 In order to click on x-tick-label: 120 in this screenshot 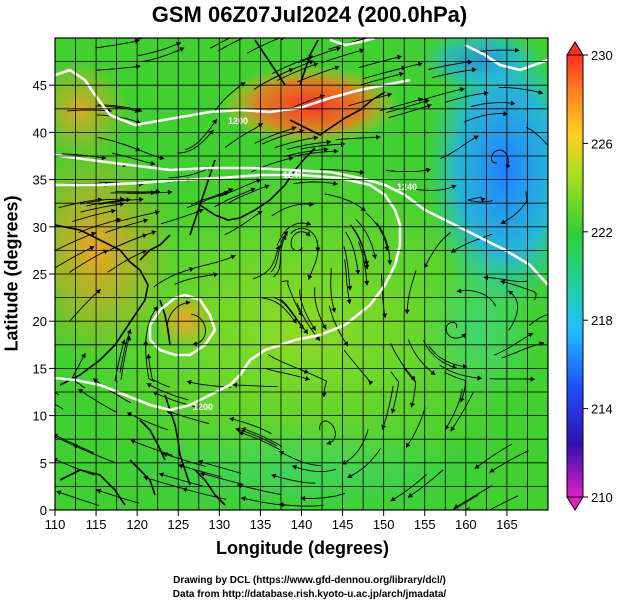, I will do `click(137, 524)`.